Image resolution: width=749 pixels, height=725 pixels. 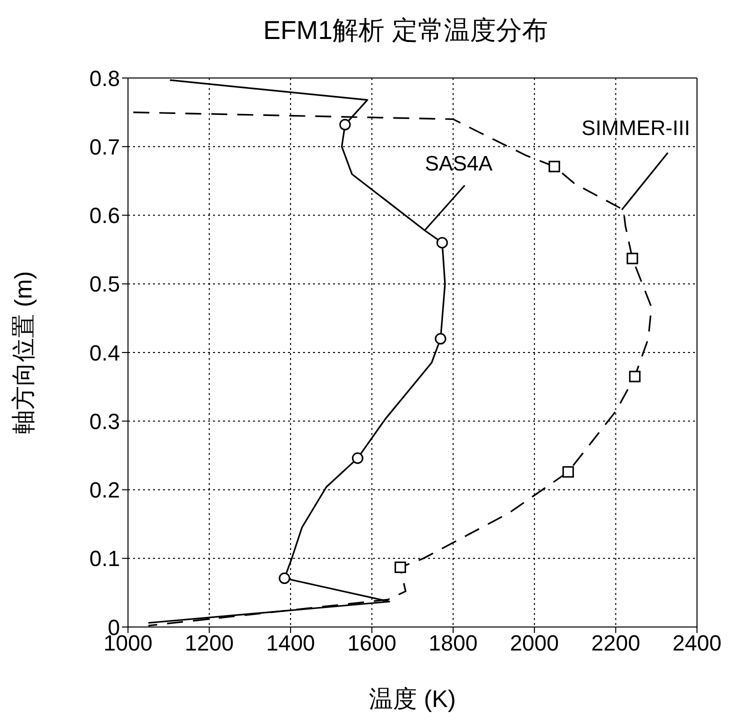 I want to click on y-tick-label: 0.2, so click(x=104, y=490).